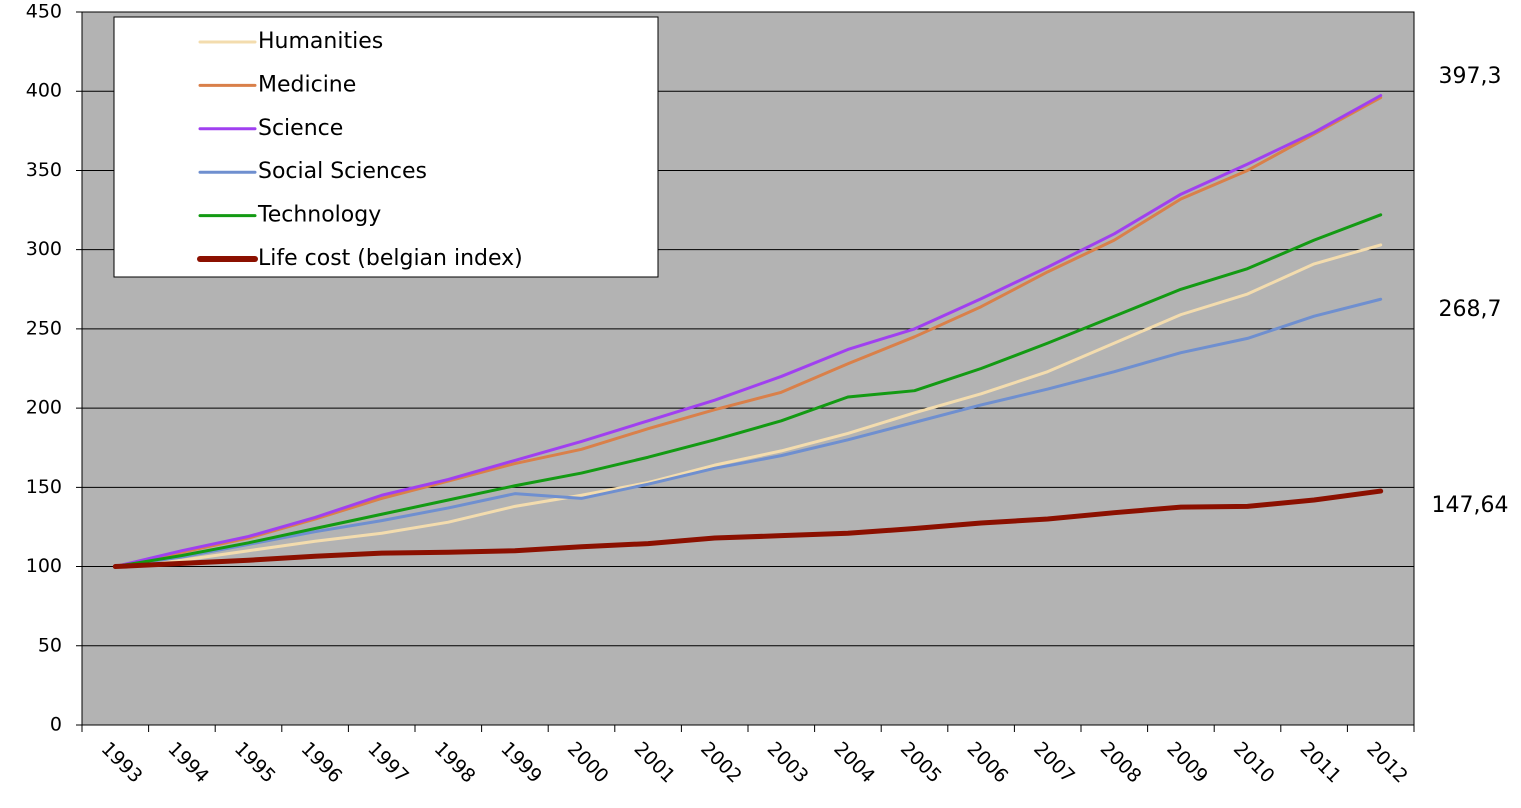 The image size is (1521, 808). What do you see at coordinates (44, 91) in the screenshot?
I see `y-tick-label: 400` at bounding box center [44, 91].